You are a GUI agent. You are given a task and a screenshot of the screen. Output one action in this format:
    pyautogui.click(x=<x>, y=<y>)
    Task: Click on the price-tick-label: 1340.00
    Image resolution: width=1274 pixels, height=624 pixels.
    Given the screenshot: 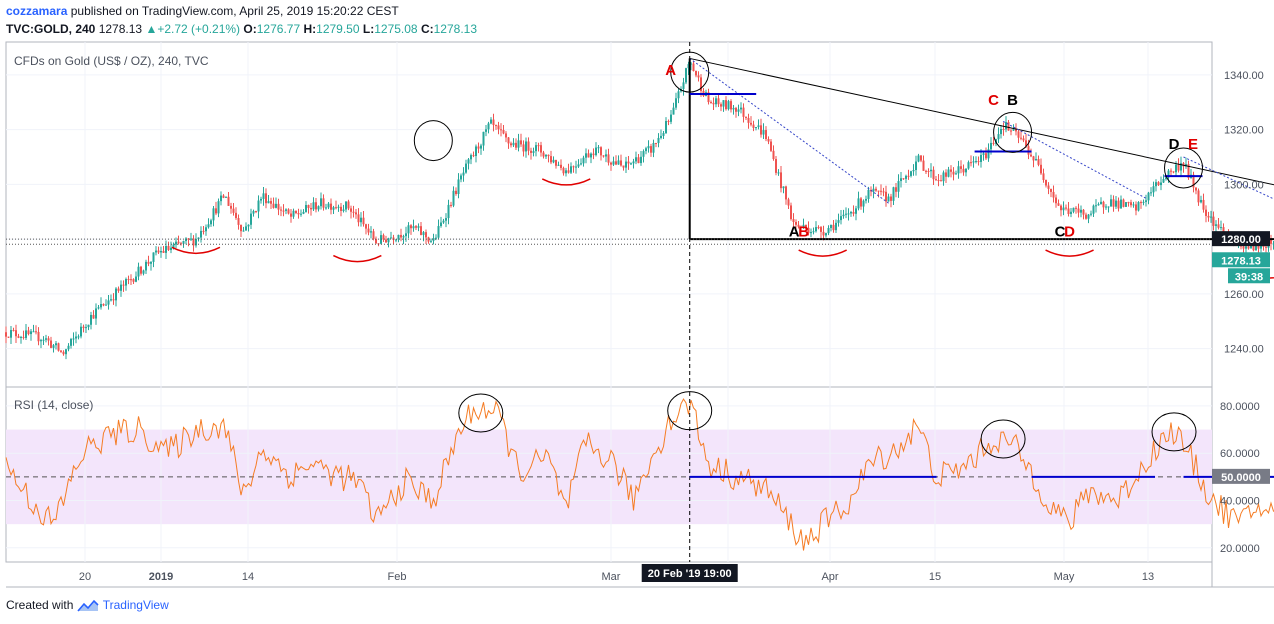 What is the action you would take?
    pyautogui.click(x=1244, y=76)
    